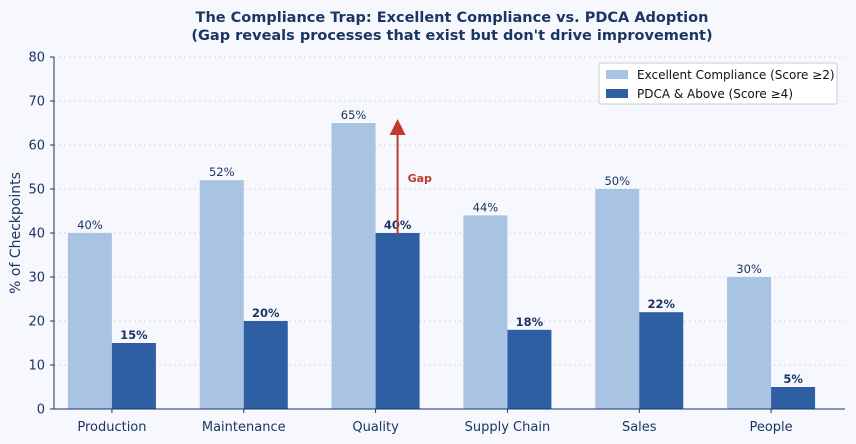 This screenshot has height=444, width=856. What do you see at coordinates (90, 225) in the screenshot?
I see `data-label: 40%` at bounding box center [90, 225].